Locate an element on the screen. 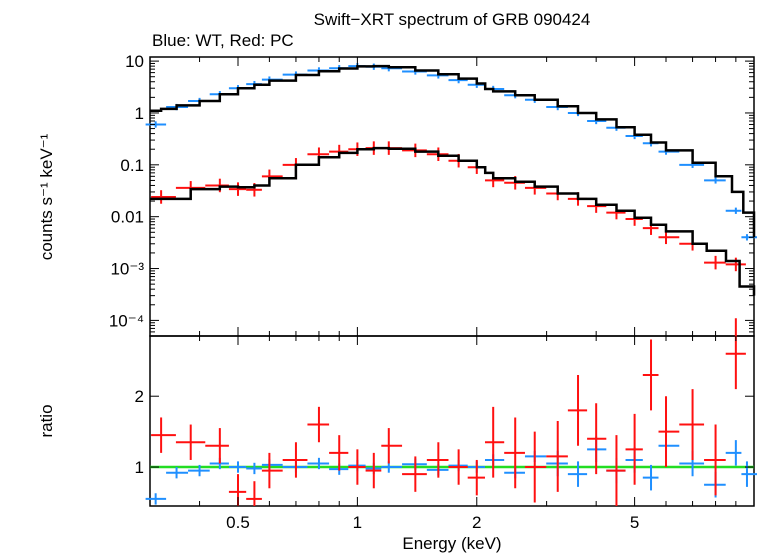 This screenshot has height=556, width=758. chart-subtitle: Blue: WT, Red: PC is located at coordinates (223, 40).